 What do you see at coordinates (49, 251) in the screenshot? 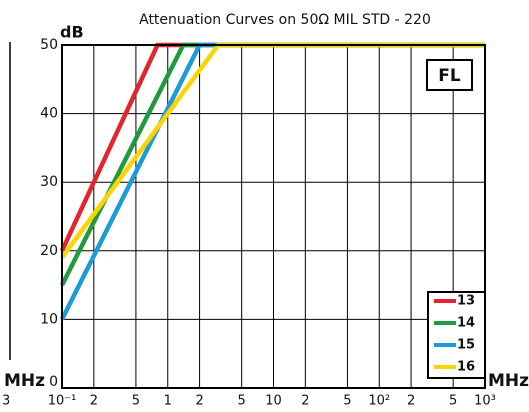
I see `y-tick-label: 20` at bounding box center [49, 251].